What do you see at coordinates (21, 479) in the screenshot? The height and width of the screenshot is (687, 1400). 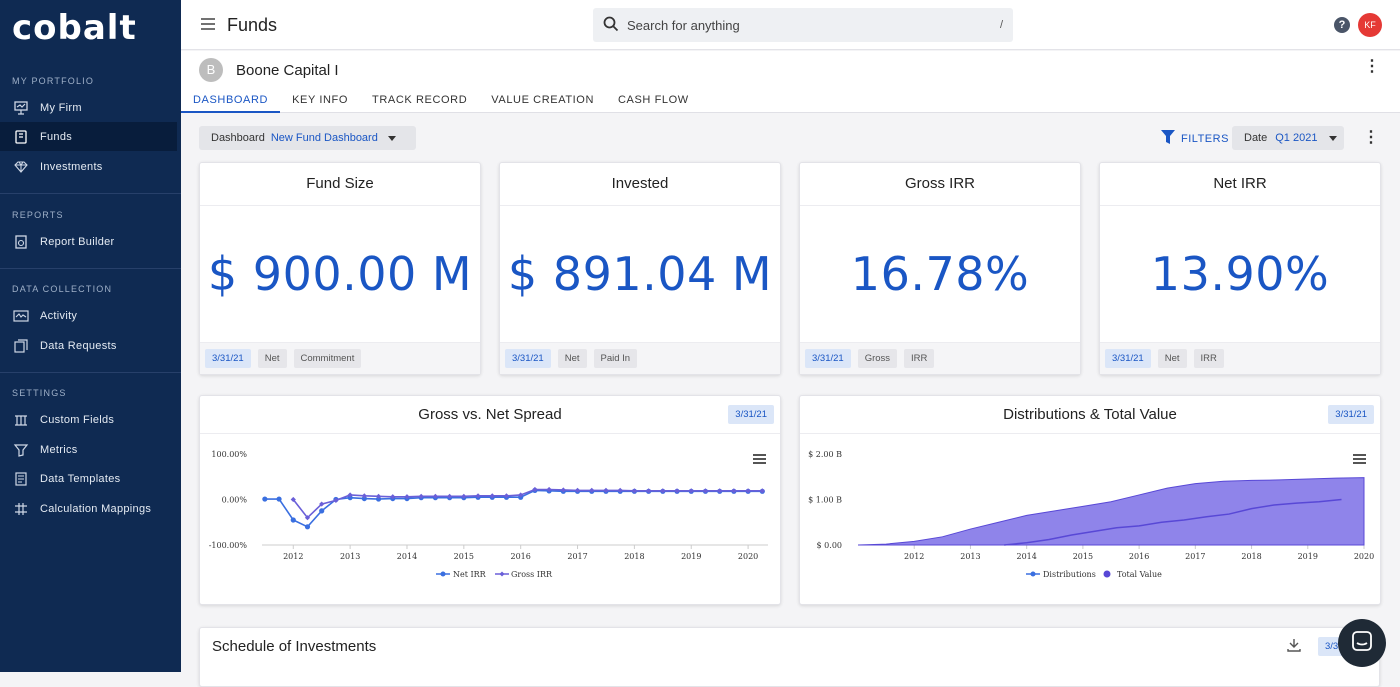 I see `template-icon` at bounding box center [21, 479].